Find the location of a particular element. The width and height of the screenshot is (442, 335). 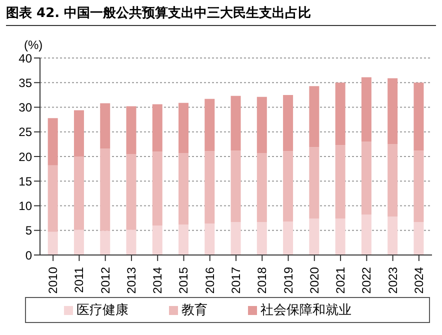

y-tick-label: 35 is located at coordinates (25, 83).